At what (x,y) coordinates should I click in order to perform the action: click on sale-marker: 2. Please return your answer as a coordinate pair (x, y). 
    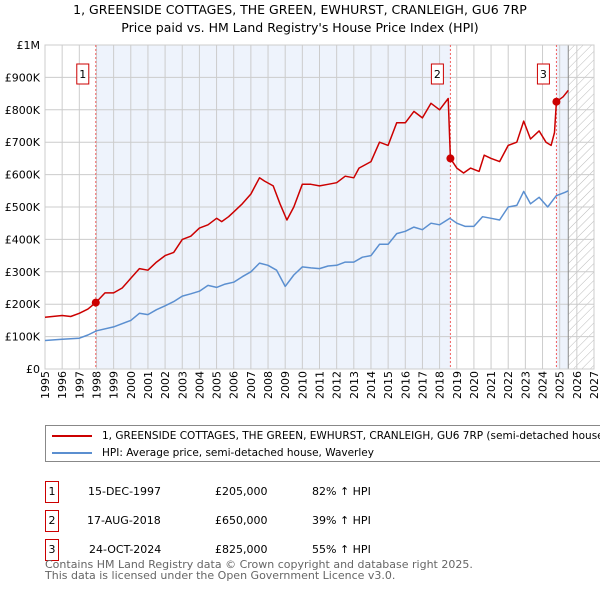
    Looking at the image, I should click on (52, 521).